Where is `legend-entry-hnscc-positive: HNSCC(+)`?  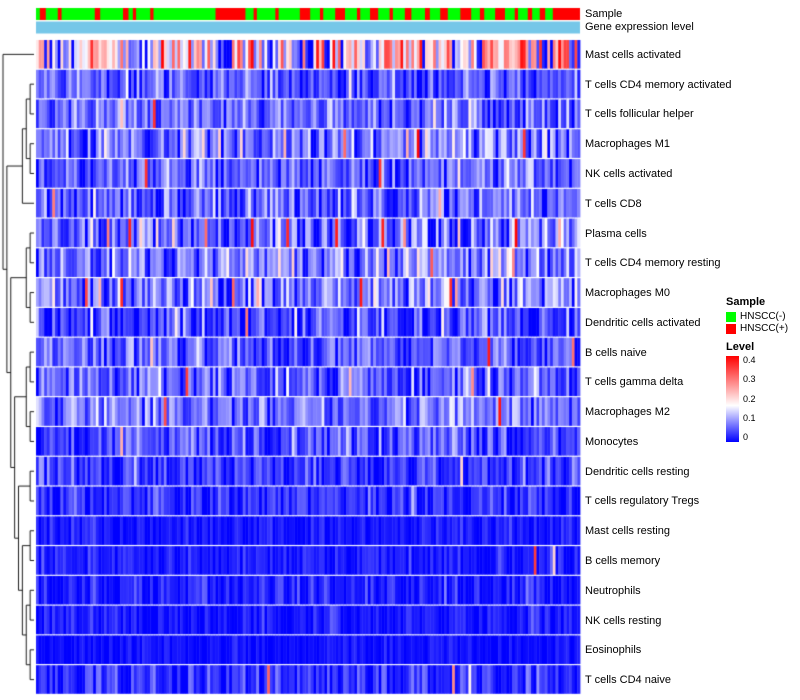 legend-entry-hnscc-positive: HNSCC(+) is located at coordinates (757, 328).